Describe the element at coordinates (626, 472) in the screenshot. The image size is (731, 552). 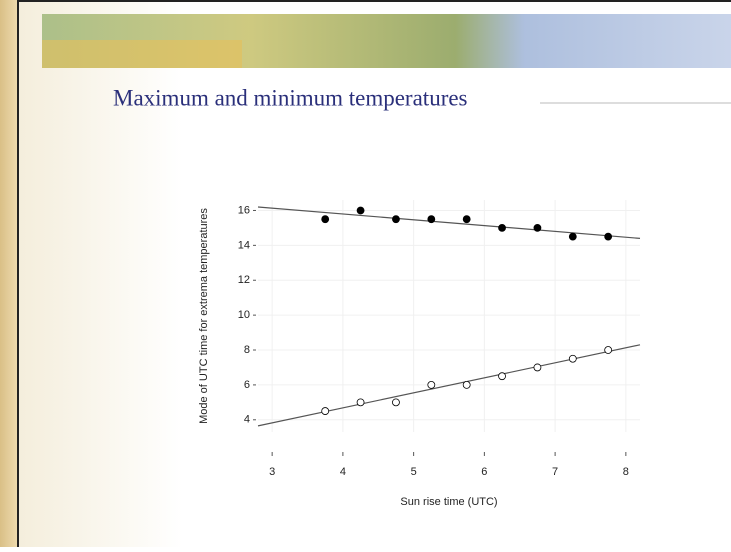
I see `x-tick-label: 8` at that location.